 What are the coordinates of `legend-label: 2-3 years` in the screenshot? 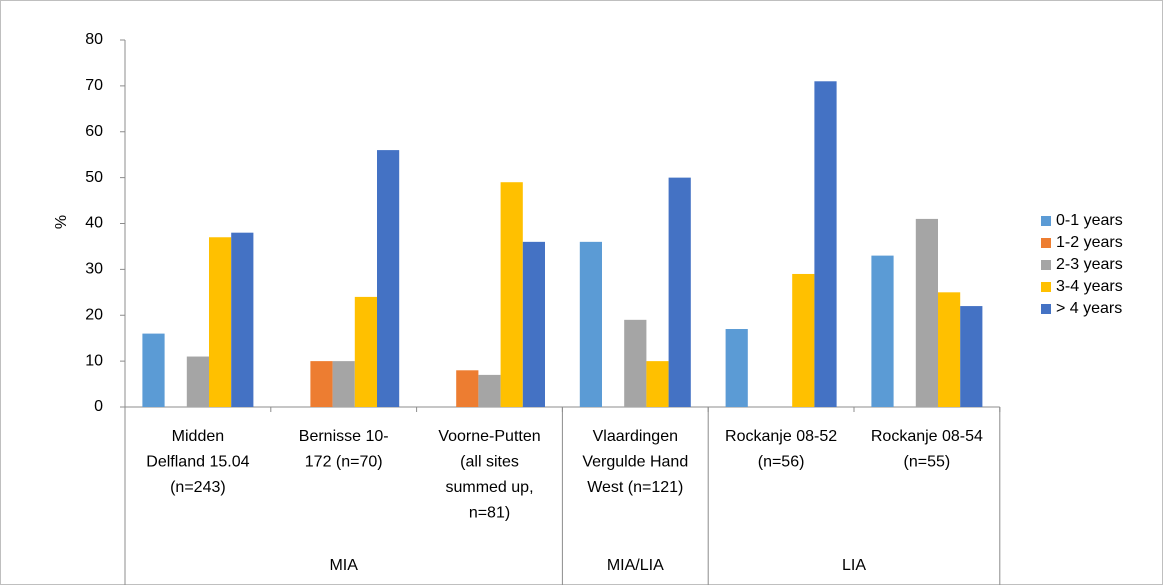 It's located at (1089, 264).